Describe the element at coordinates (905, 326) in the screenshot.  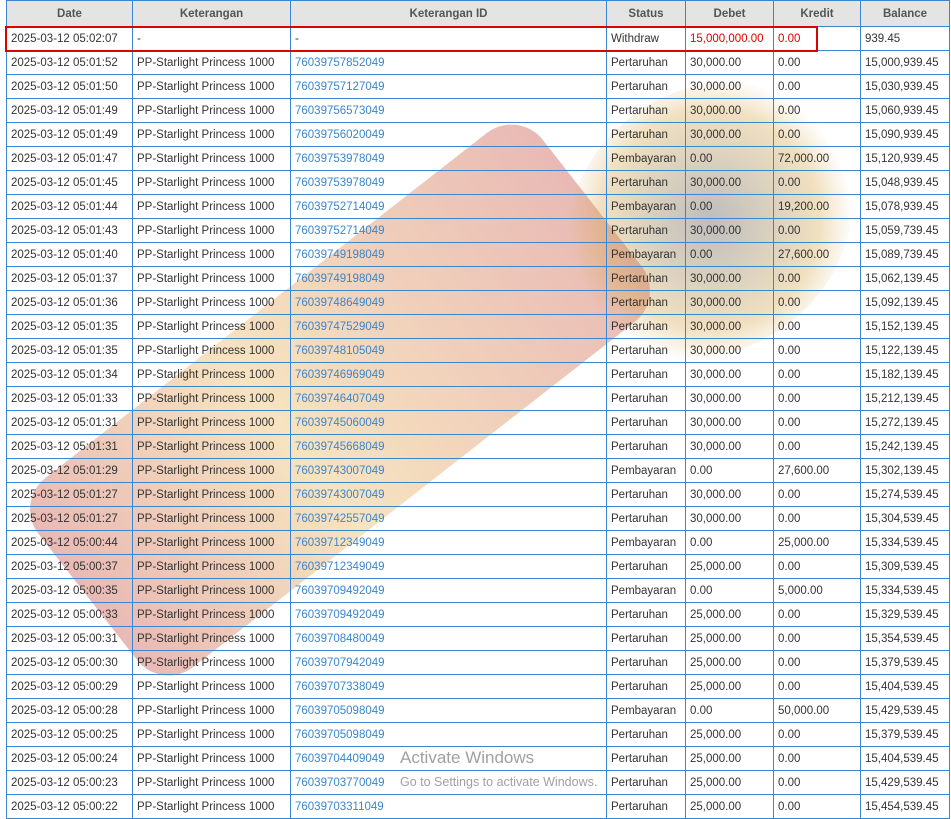
I see `cell-balance: 15,152,139.45` at that location.